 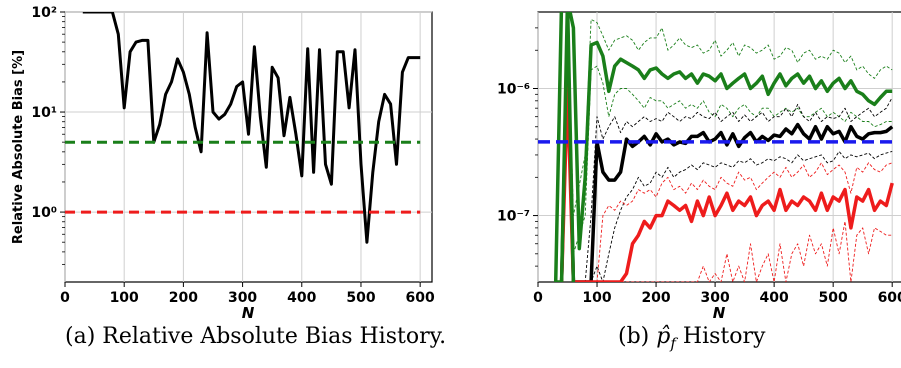 I want to click on caption-a: (a) Relative Absolute Bias History., so click(x=256, y=336).